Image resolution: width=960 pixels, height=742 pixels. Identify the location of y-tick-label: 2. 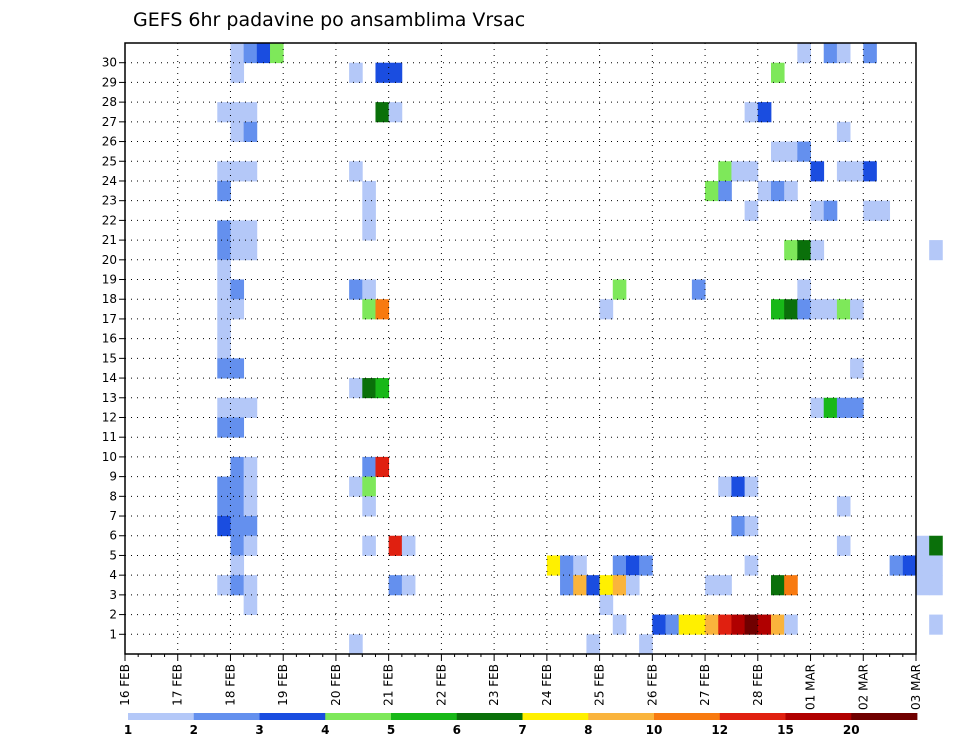
(113, 615).